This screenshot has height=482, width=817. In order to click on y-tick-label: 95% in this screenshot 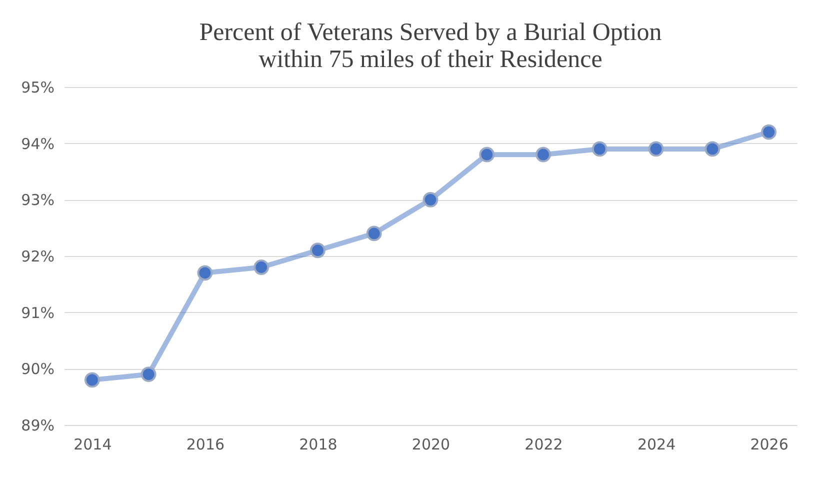, I will do `click(37, 87)`.